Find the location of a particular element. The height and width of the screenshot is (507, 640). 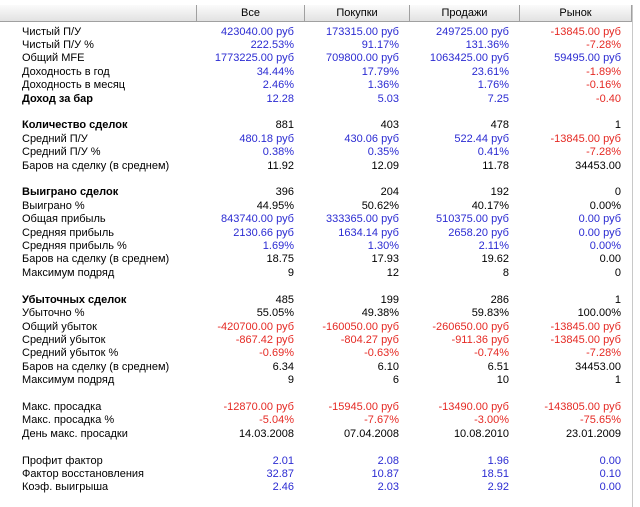

value-cell: 478 is located at coordinates (499, 125).